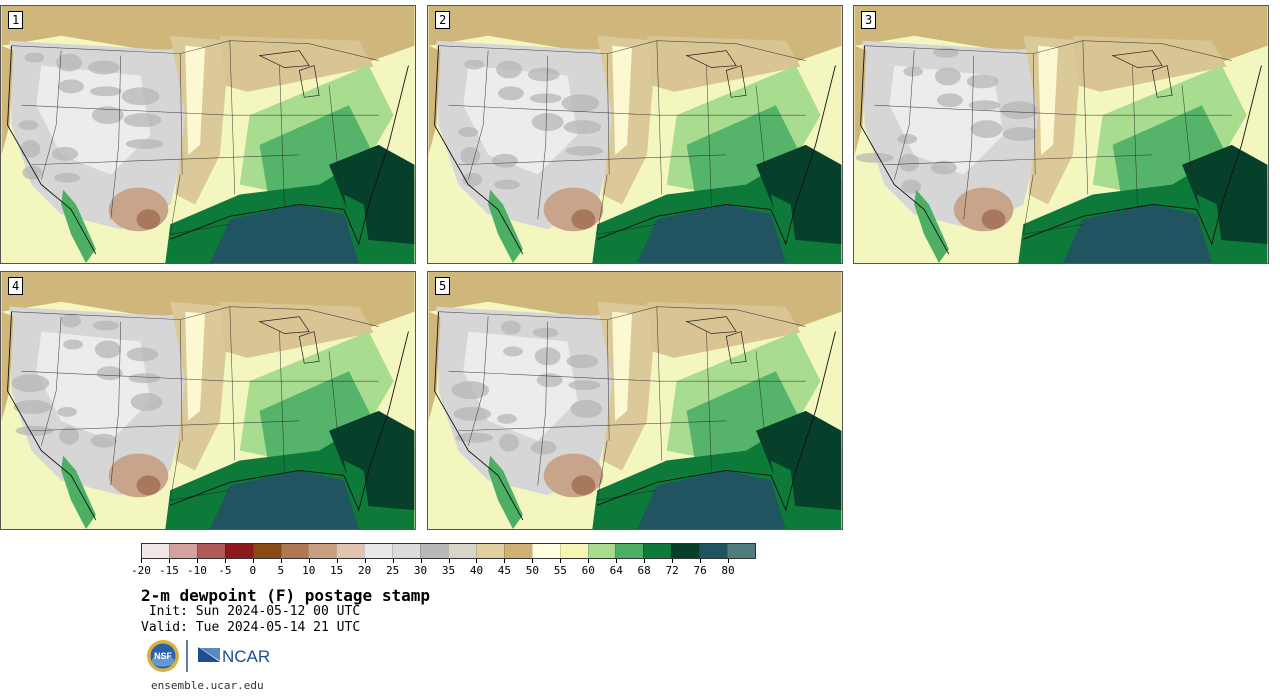 The height and width of the screenshot is (696, 1280). Describe the element at coordinates (532, 570) in the screenshot. I see `colorbar-tick-label: 50` at that location.